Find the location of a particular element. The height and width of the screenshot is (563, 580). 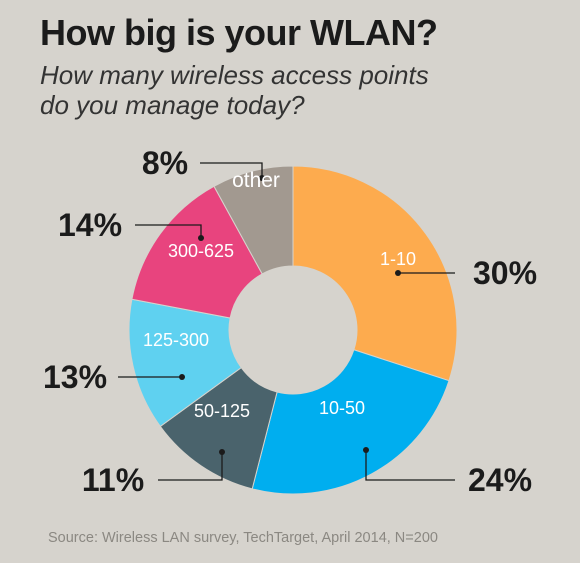

percent-label-125-300: 13% is located at coordinates (75, 377).